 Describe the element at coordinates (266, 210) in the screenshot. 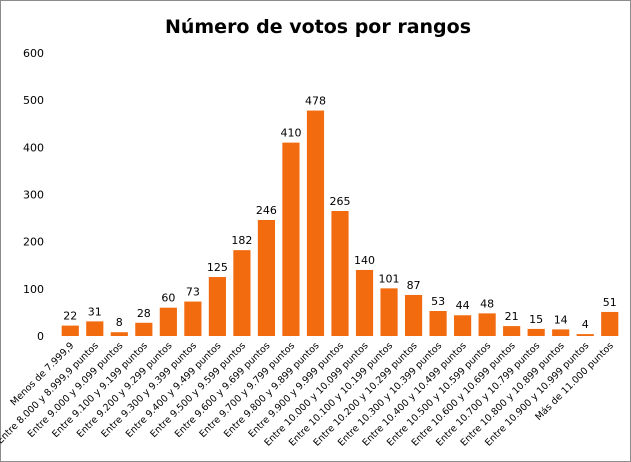

I see `data-label: 246` at that location.